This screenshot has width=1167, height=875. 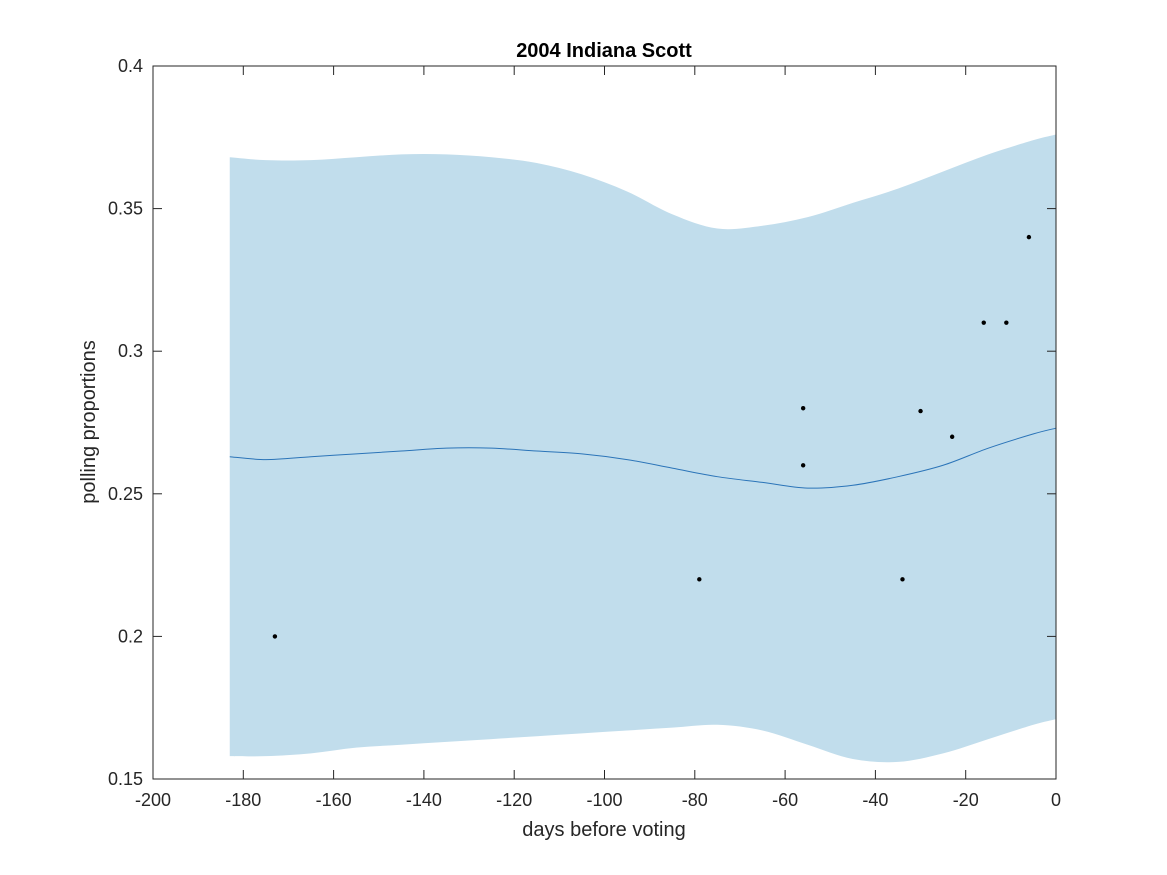 I want to click on x-tick-label: -200, so click(x=153, y=800).